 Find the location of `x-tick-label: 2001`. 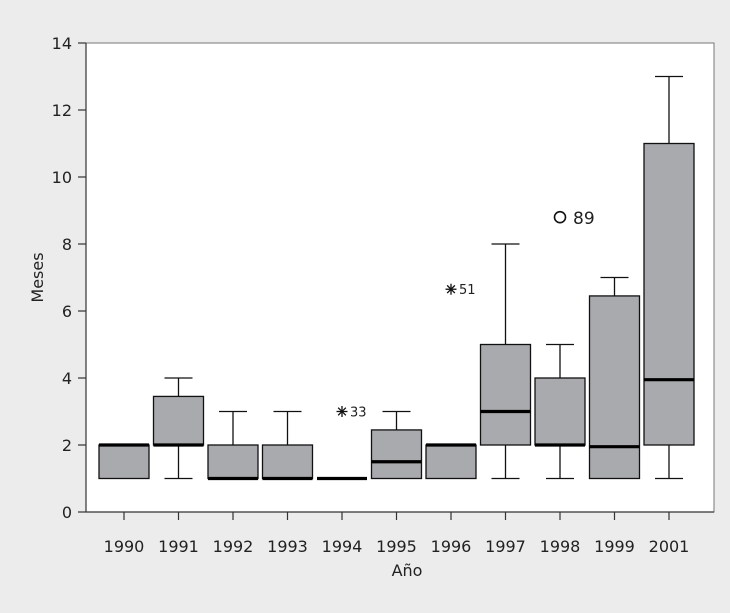

x-tick-label: 2001 is located at coordinates (669, 546).